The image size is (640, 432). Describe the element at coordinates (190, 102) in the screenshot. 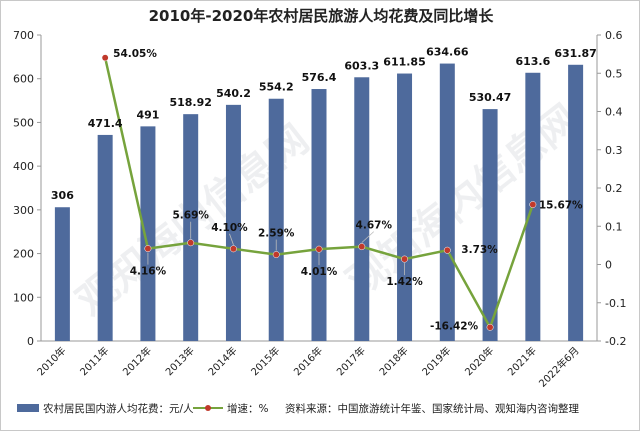

I see `bar-value-label: 518.92` at that location.